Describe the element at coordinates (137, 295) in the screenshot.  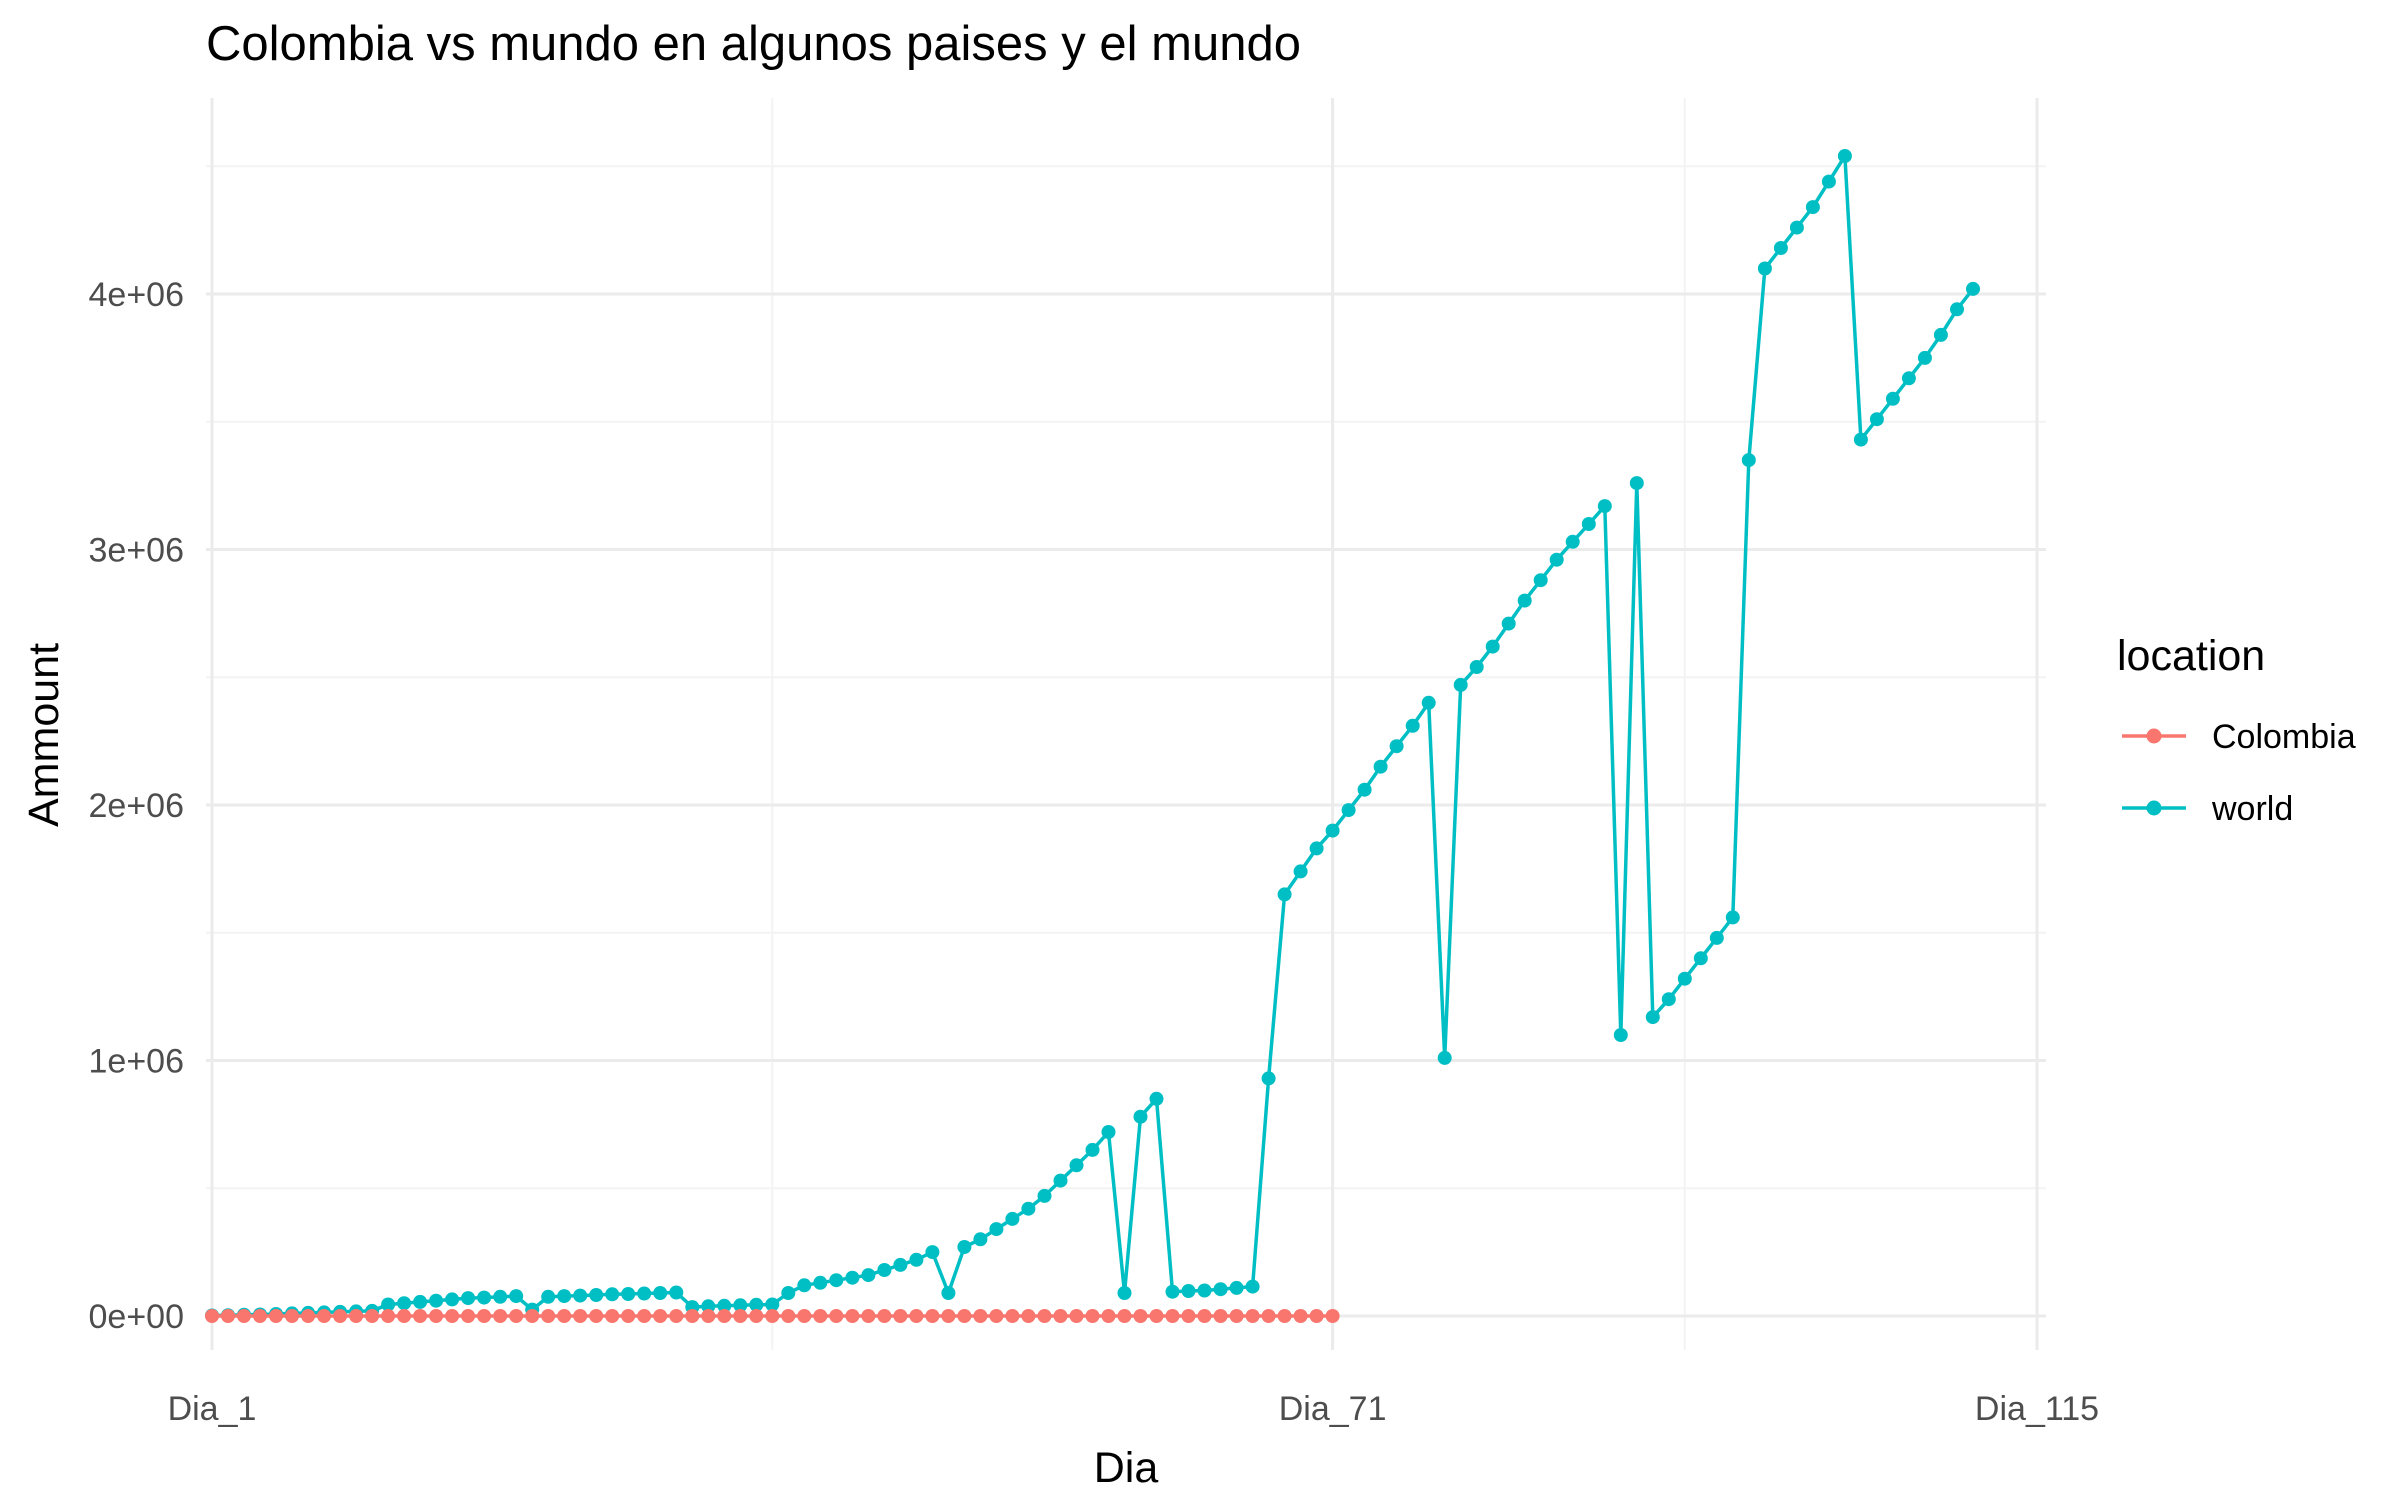
I see `y-tick-label: 4e+06` at that location.